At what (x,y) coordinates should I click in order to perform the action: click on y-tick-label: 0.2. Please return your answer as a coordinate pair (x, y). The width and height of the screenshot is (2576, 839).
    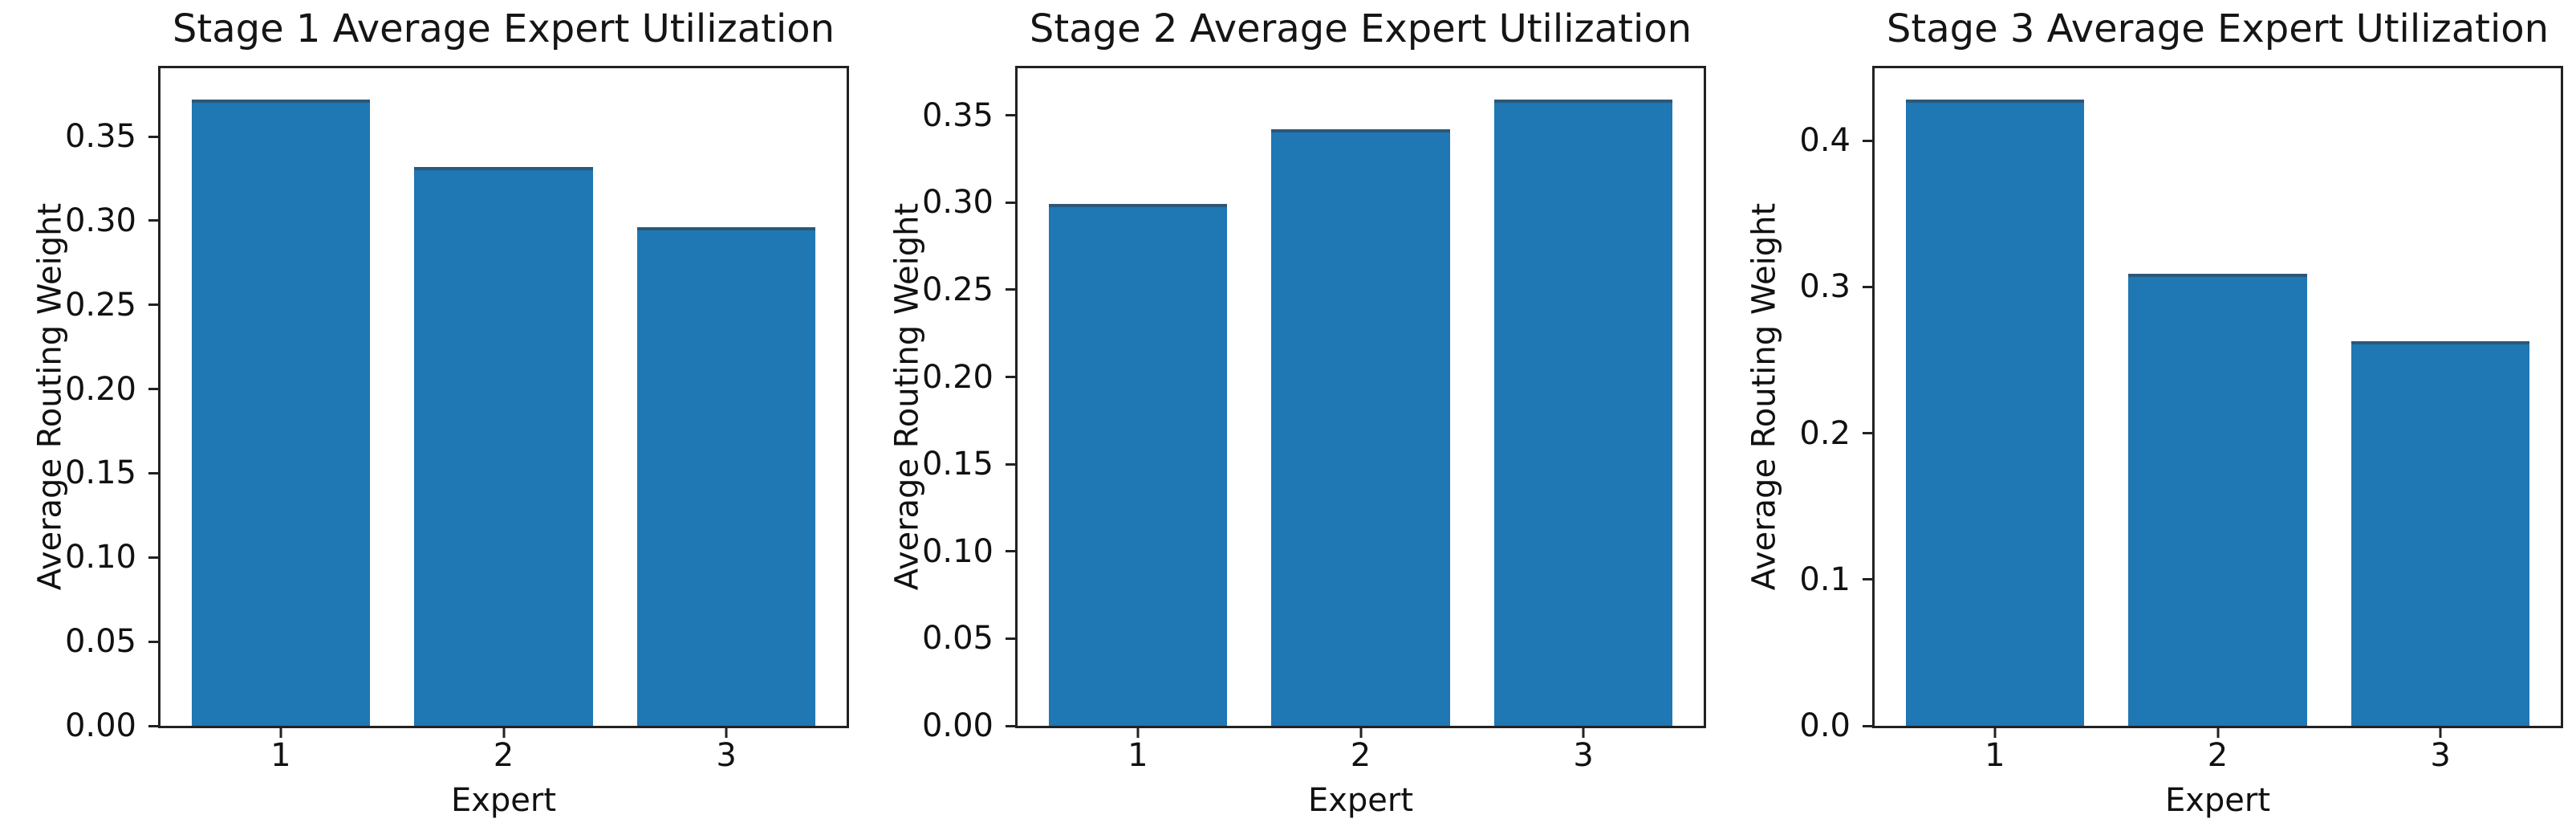
    Looking at the image, I should click on (1825, 433).